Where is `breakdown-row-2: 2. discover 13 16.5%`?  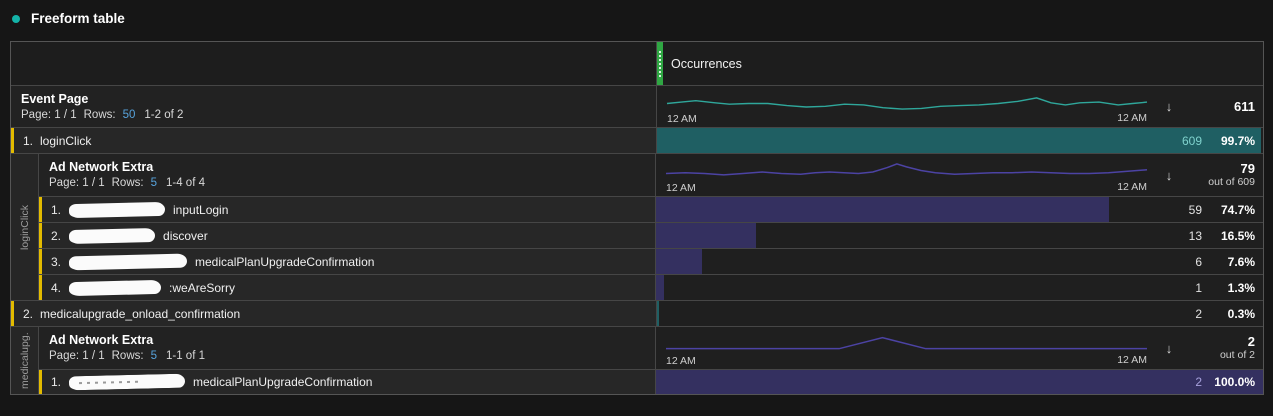 breakdown-row-2: 2. discover 13 16.5% is located at coordinates (651, 235).